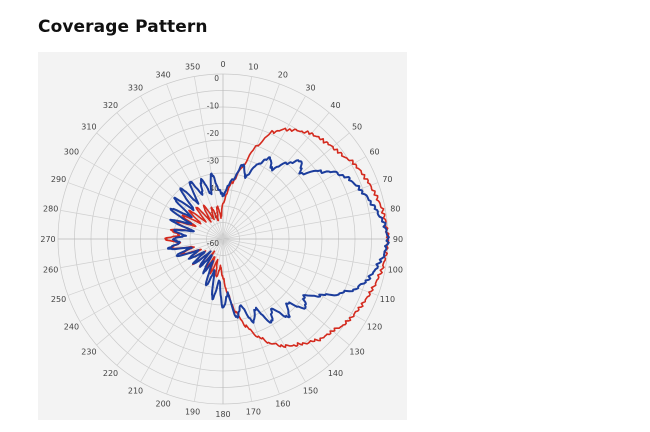  Describe the element at coordinates (192, 411) in the screenshot. I see `angle-tick-label: 190` at that location.